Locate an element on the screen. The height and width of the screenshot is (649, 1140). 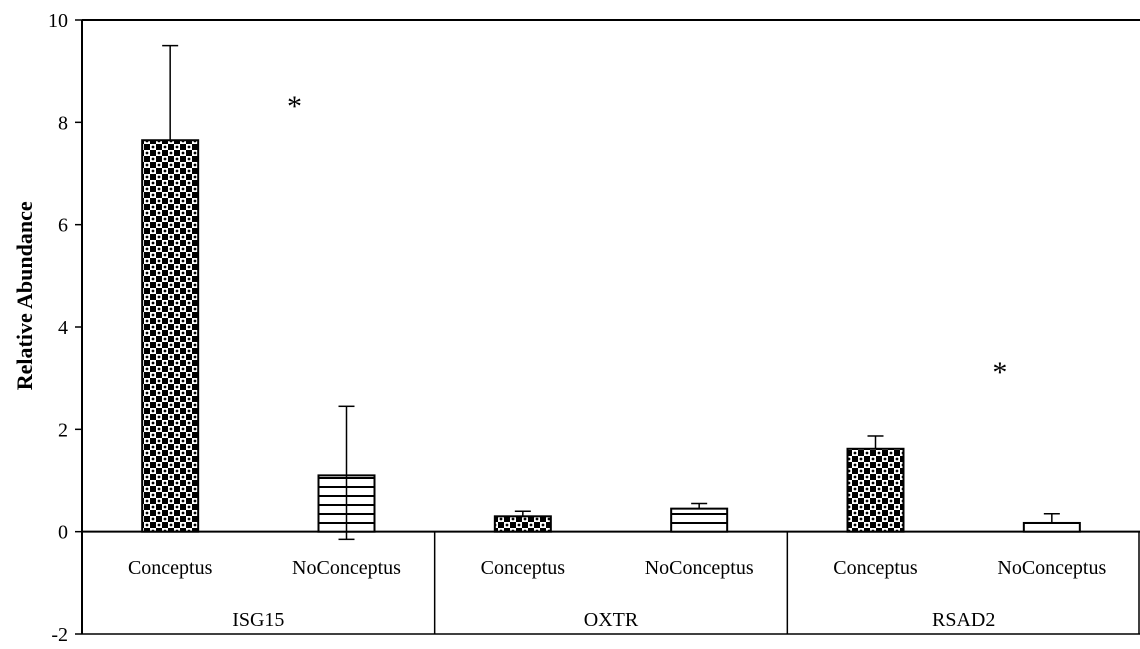
y-tick-label: 4 is located at coordinates (63, 328).